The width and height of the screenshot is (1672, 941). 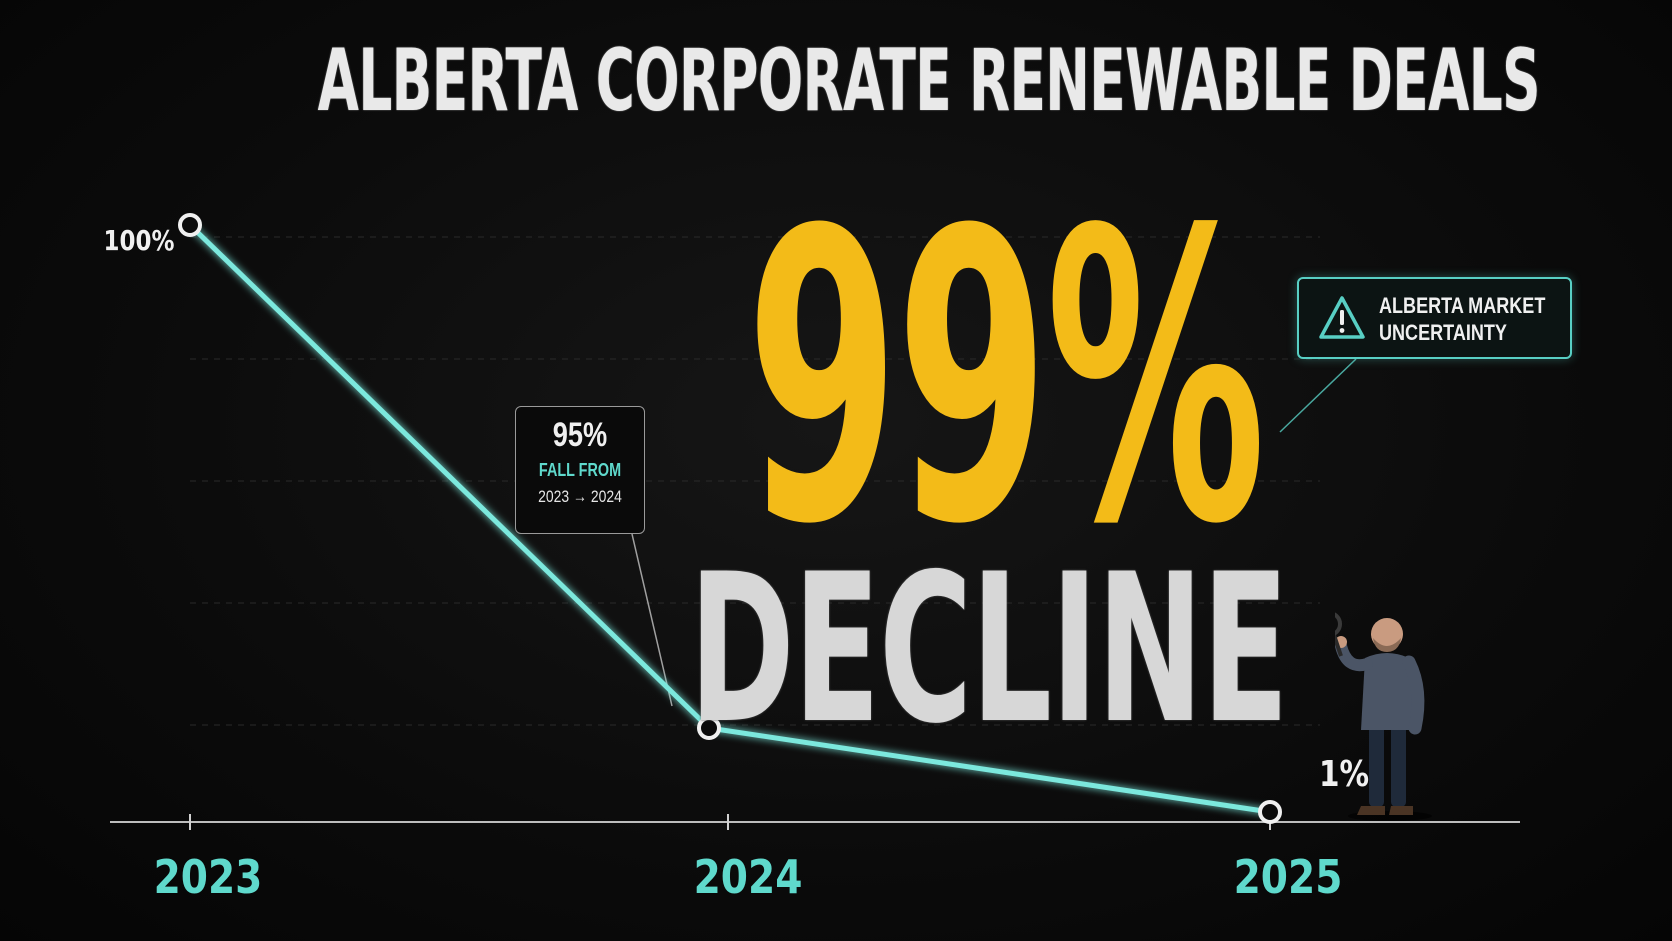 What do you see at coordinates (580, 497) in the screenshot?
I see `callout-line2: 2023 → 2024` at bounding box center [580, 497].